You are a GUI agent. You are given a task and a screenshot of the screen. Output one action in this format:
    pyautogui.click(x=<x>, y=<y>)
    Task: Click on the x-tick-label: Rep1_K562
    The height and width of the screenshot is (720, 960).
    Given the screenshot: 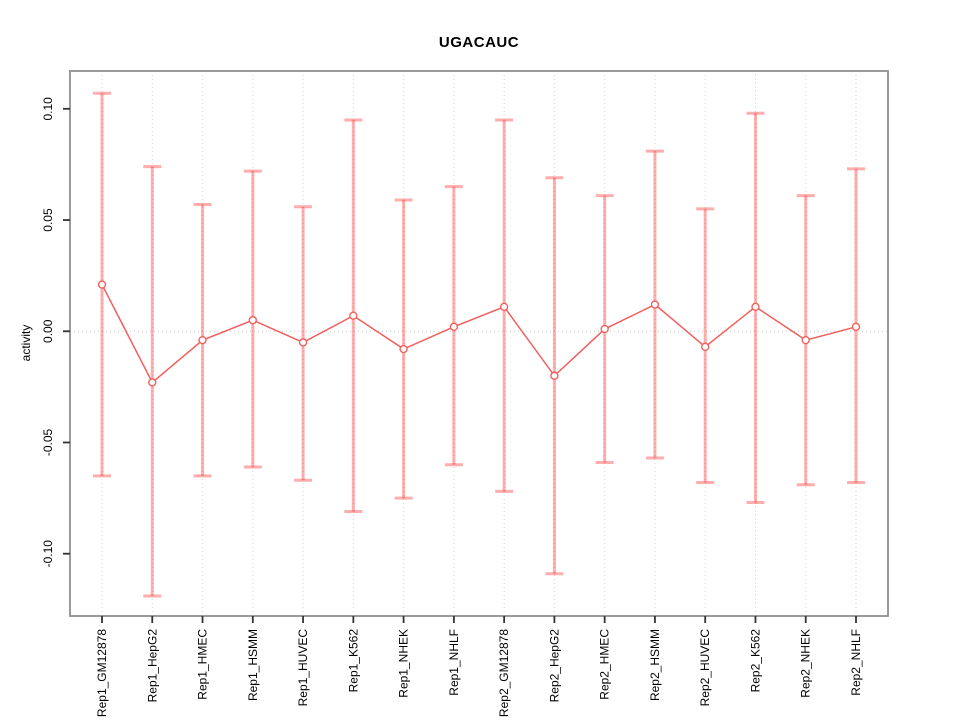 What is the action you would take?
    pyautogui.click(x=353, y=661)
    